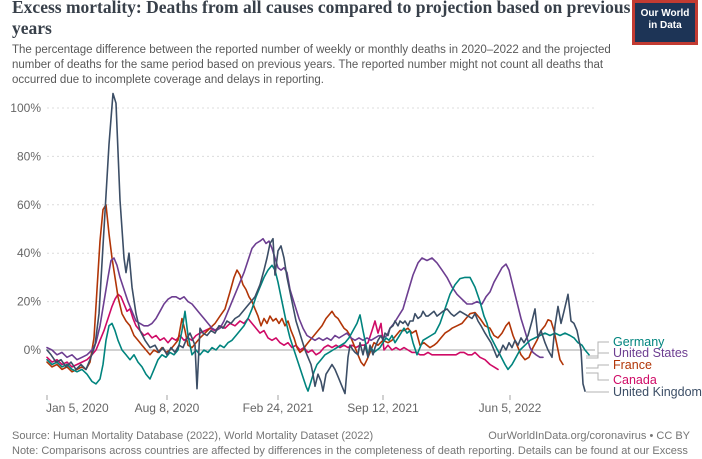  Describe the element at coordinates (29, 205) in the screenshot. I see `y-axis-label: 60%` at that location.